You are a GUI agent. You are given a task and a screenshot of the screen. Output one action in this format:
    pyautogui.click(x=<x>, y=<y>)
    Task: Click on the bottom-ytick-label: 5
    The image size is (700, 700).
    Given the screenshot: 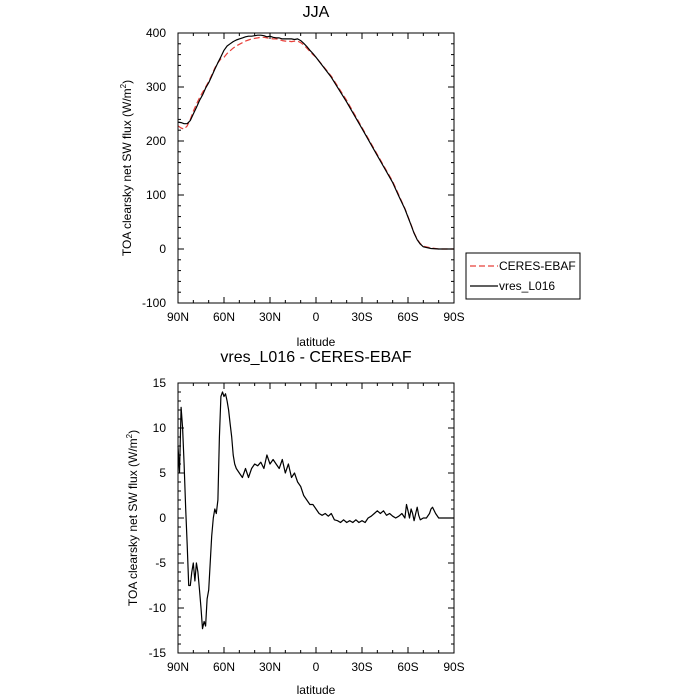 What is the action you would take?
    pyautogui.click(x=162, y=473)
    